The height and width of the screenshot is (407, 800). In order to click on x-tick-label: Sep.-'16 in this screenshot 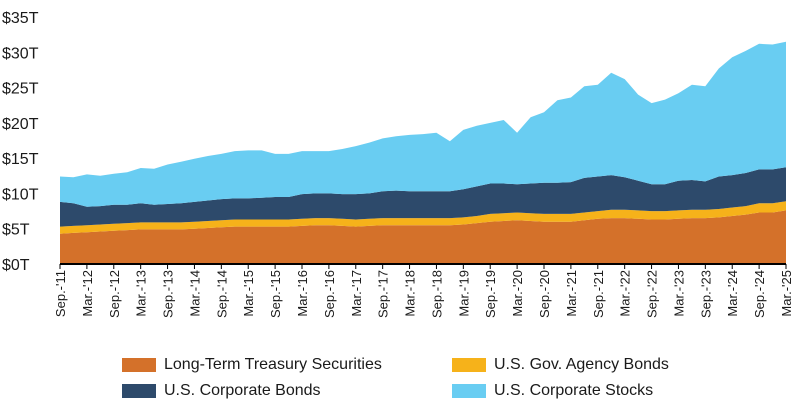, I will do `click(329, 294)`.